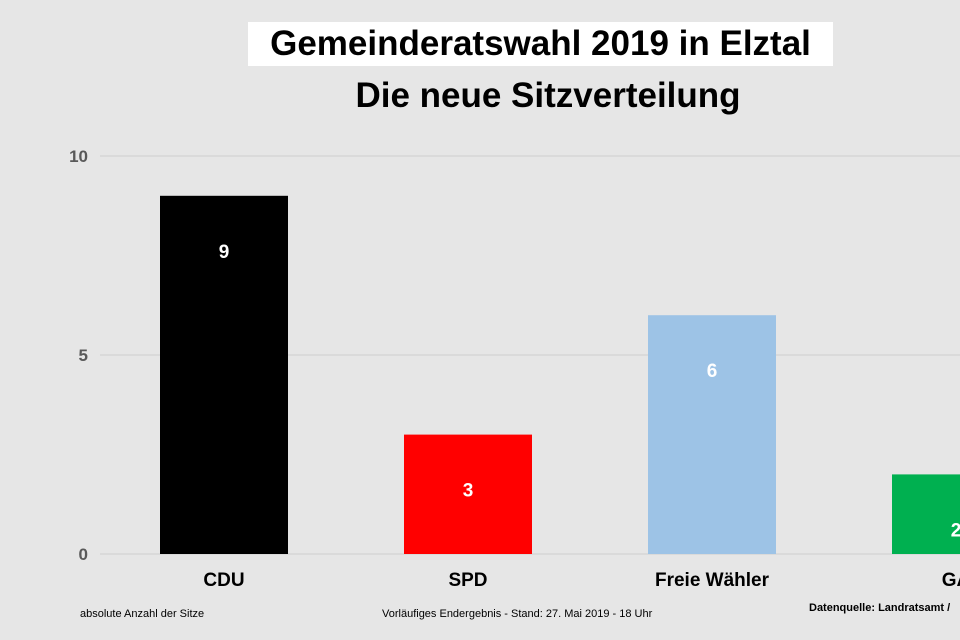 The height and width of the screenshot is (640, 960). What do you see at coordinates (224, 252) in the screenshot?
I see `data-label: 9` at bounding box center [224, 252].